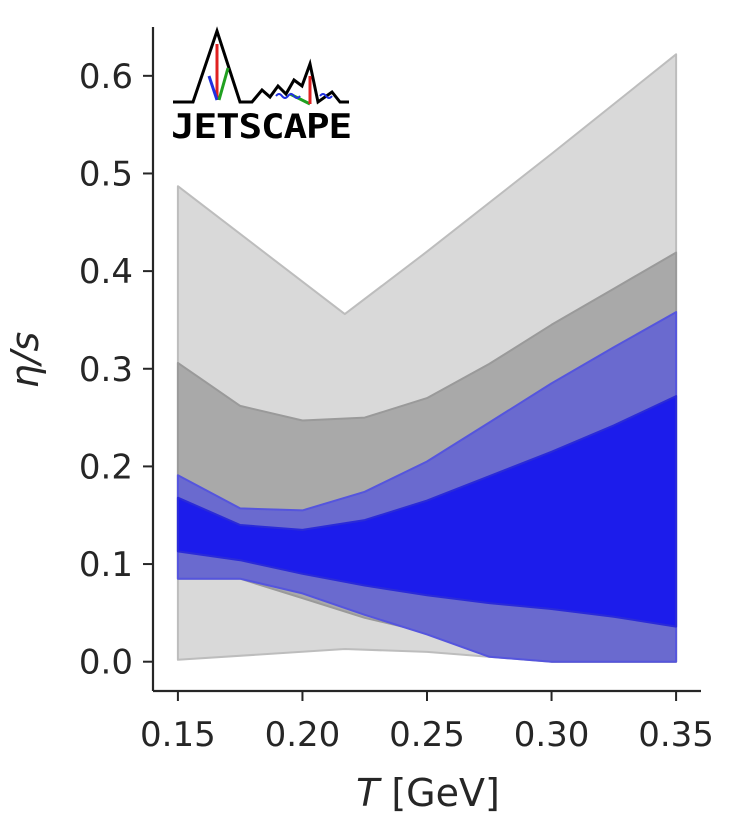  I want to click on x-tick-label: 0.35, so click(676, 735).